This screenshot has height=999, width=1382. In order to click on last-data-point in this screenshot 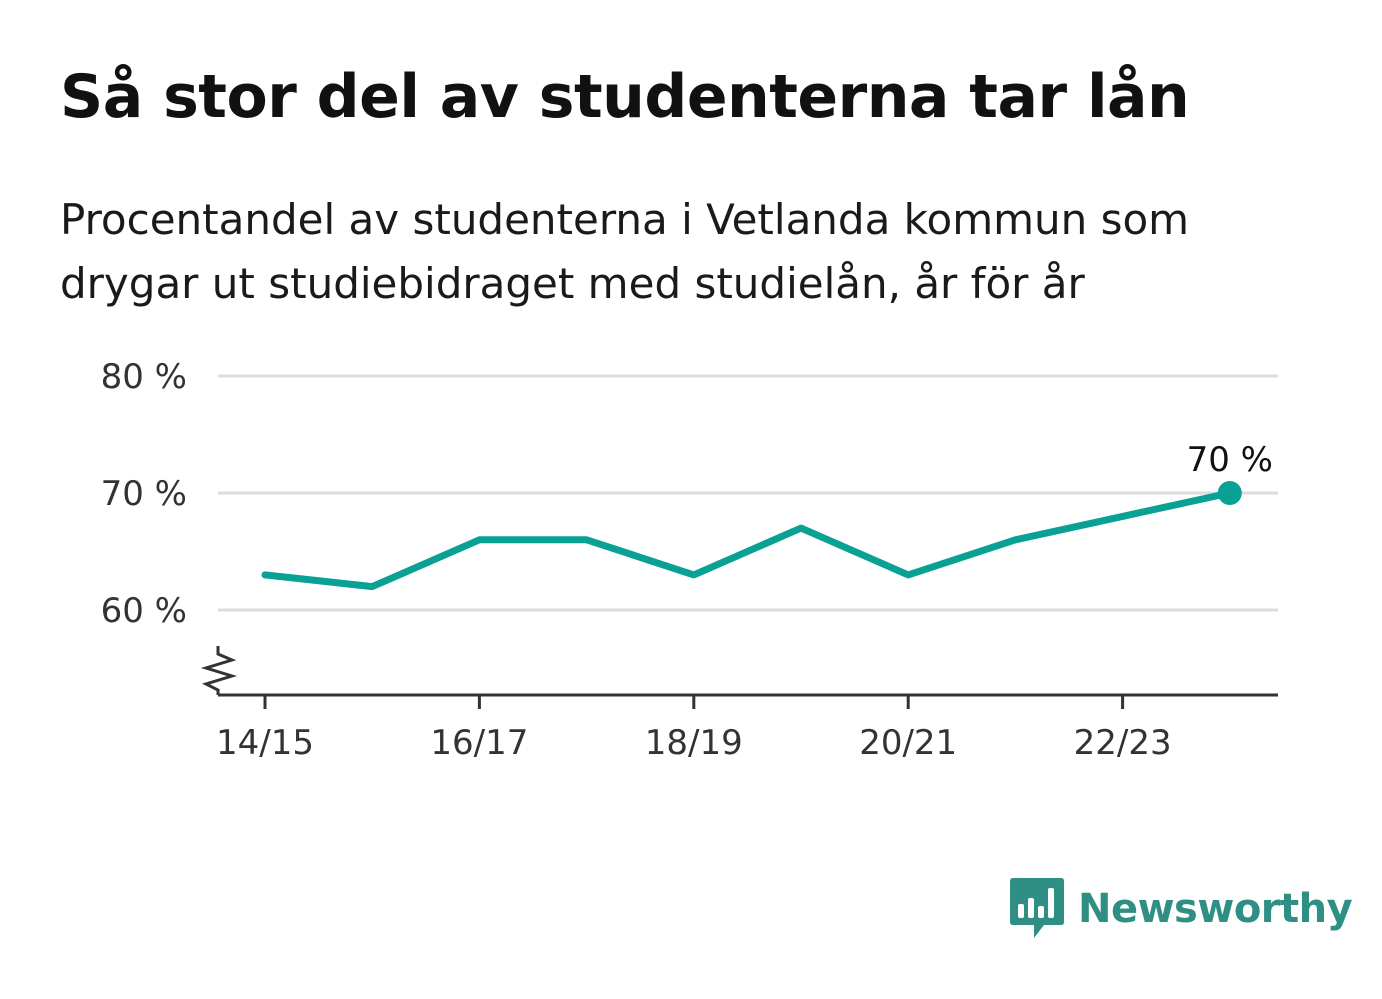, I will do `click(1229, 493)`.